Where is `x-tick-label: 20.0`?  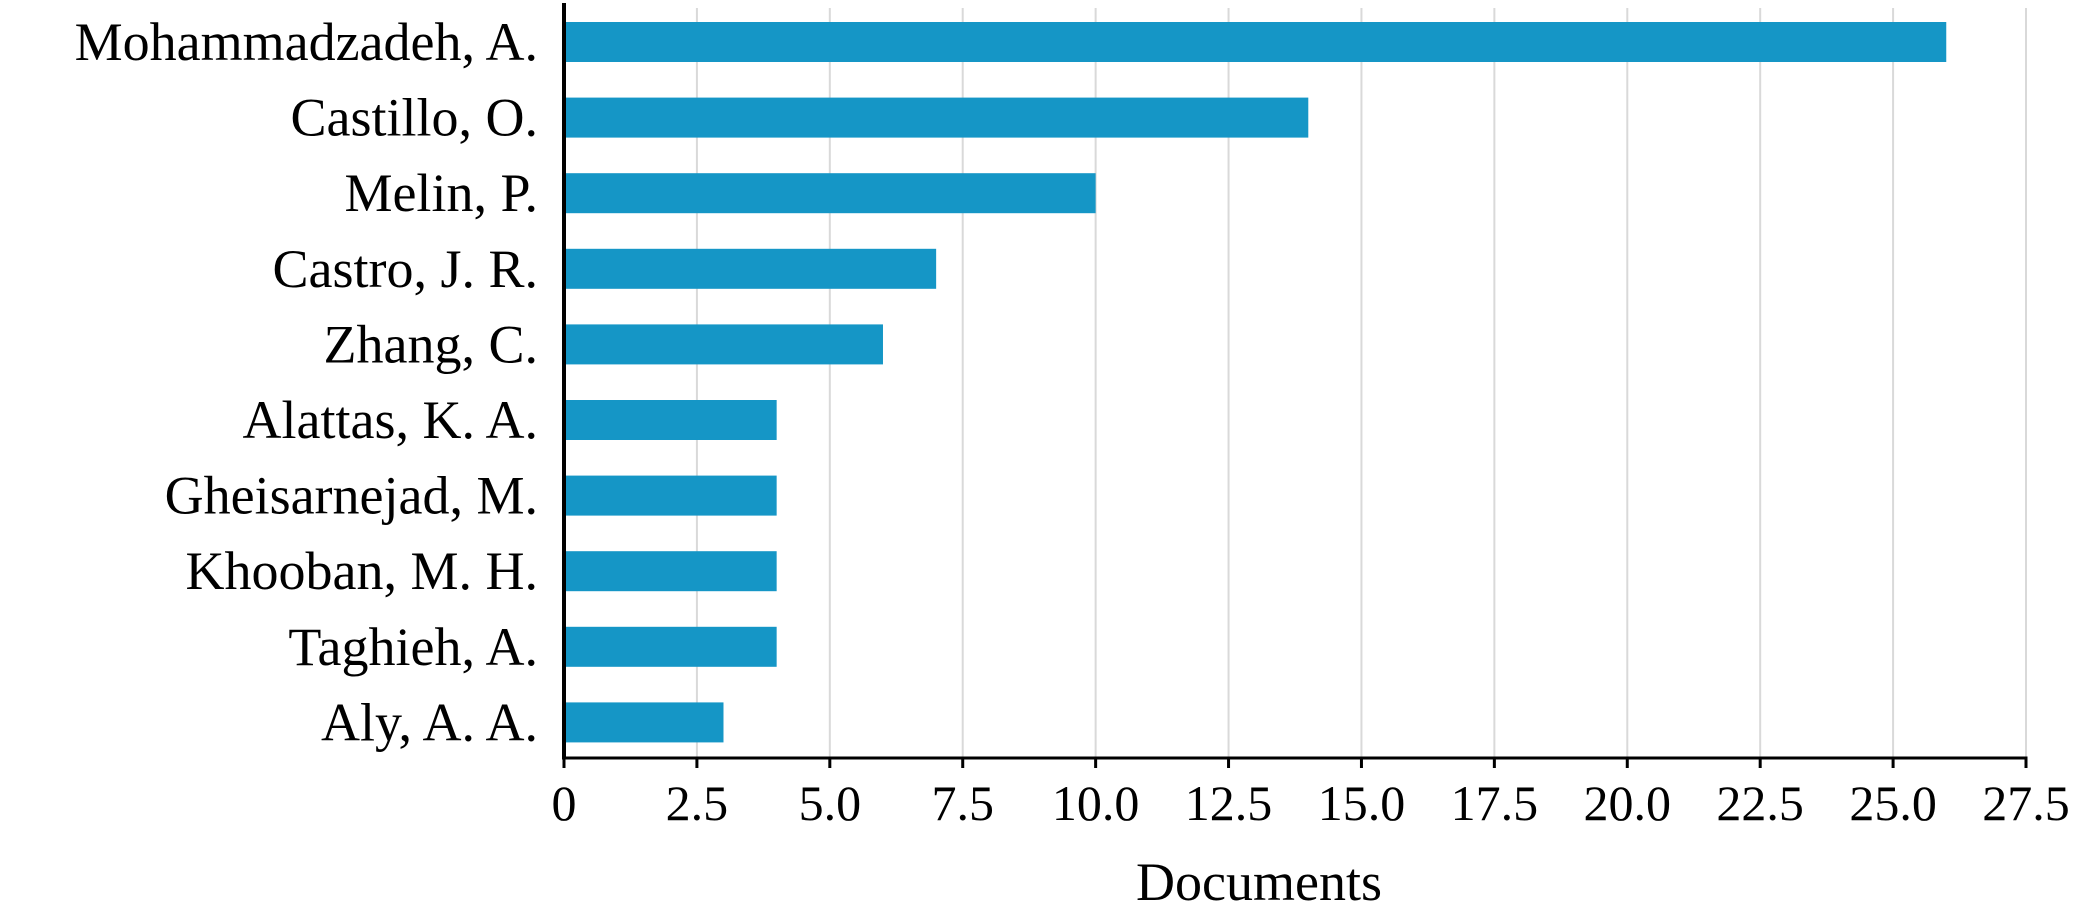 x-tick-label: 20.0 is located at coordinates (1628, 803).